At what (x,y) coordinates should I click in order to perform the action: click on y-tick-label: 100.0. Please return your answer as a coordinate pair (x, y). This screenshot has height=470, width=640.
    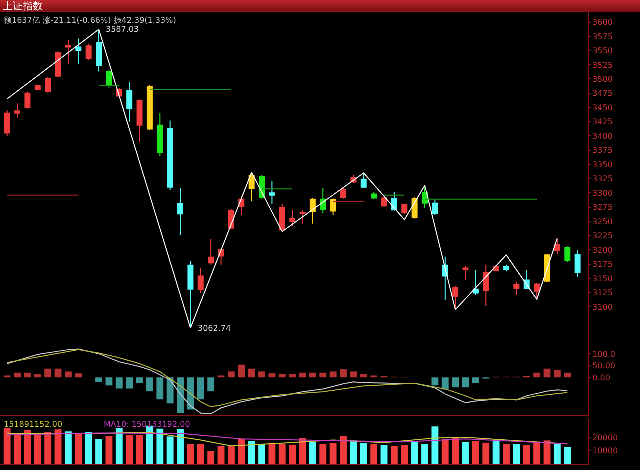
    Looking at the image, I should click on (604, 354).